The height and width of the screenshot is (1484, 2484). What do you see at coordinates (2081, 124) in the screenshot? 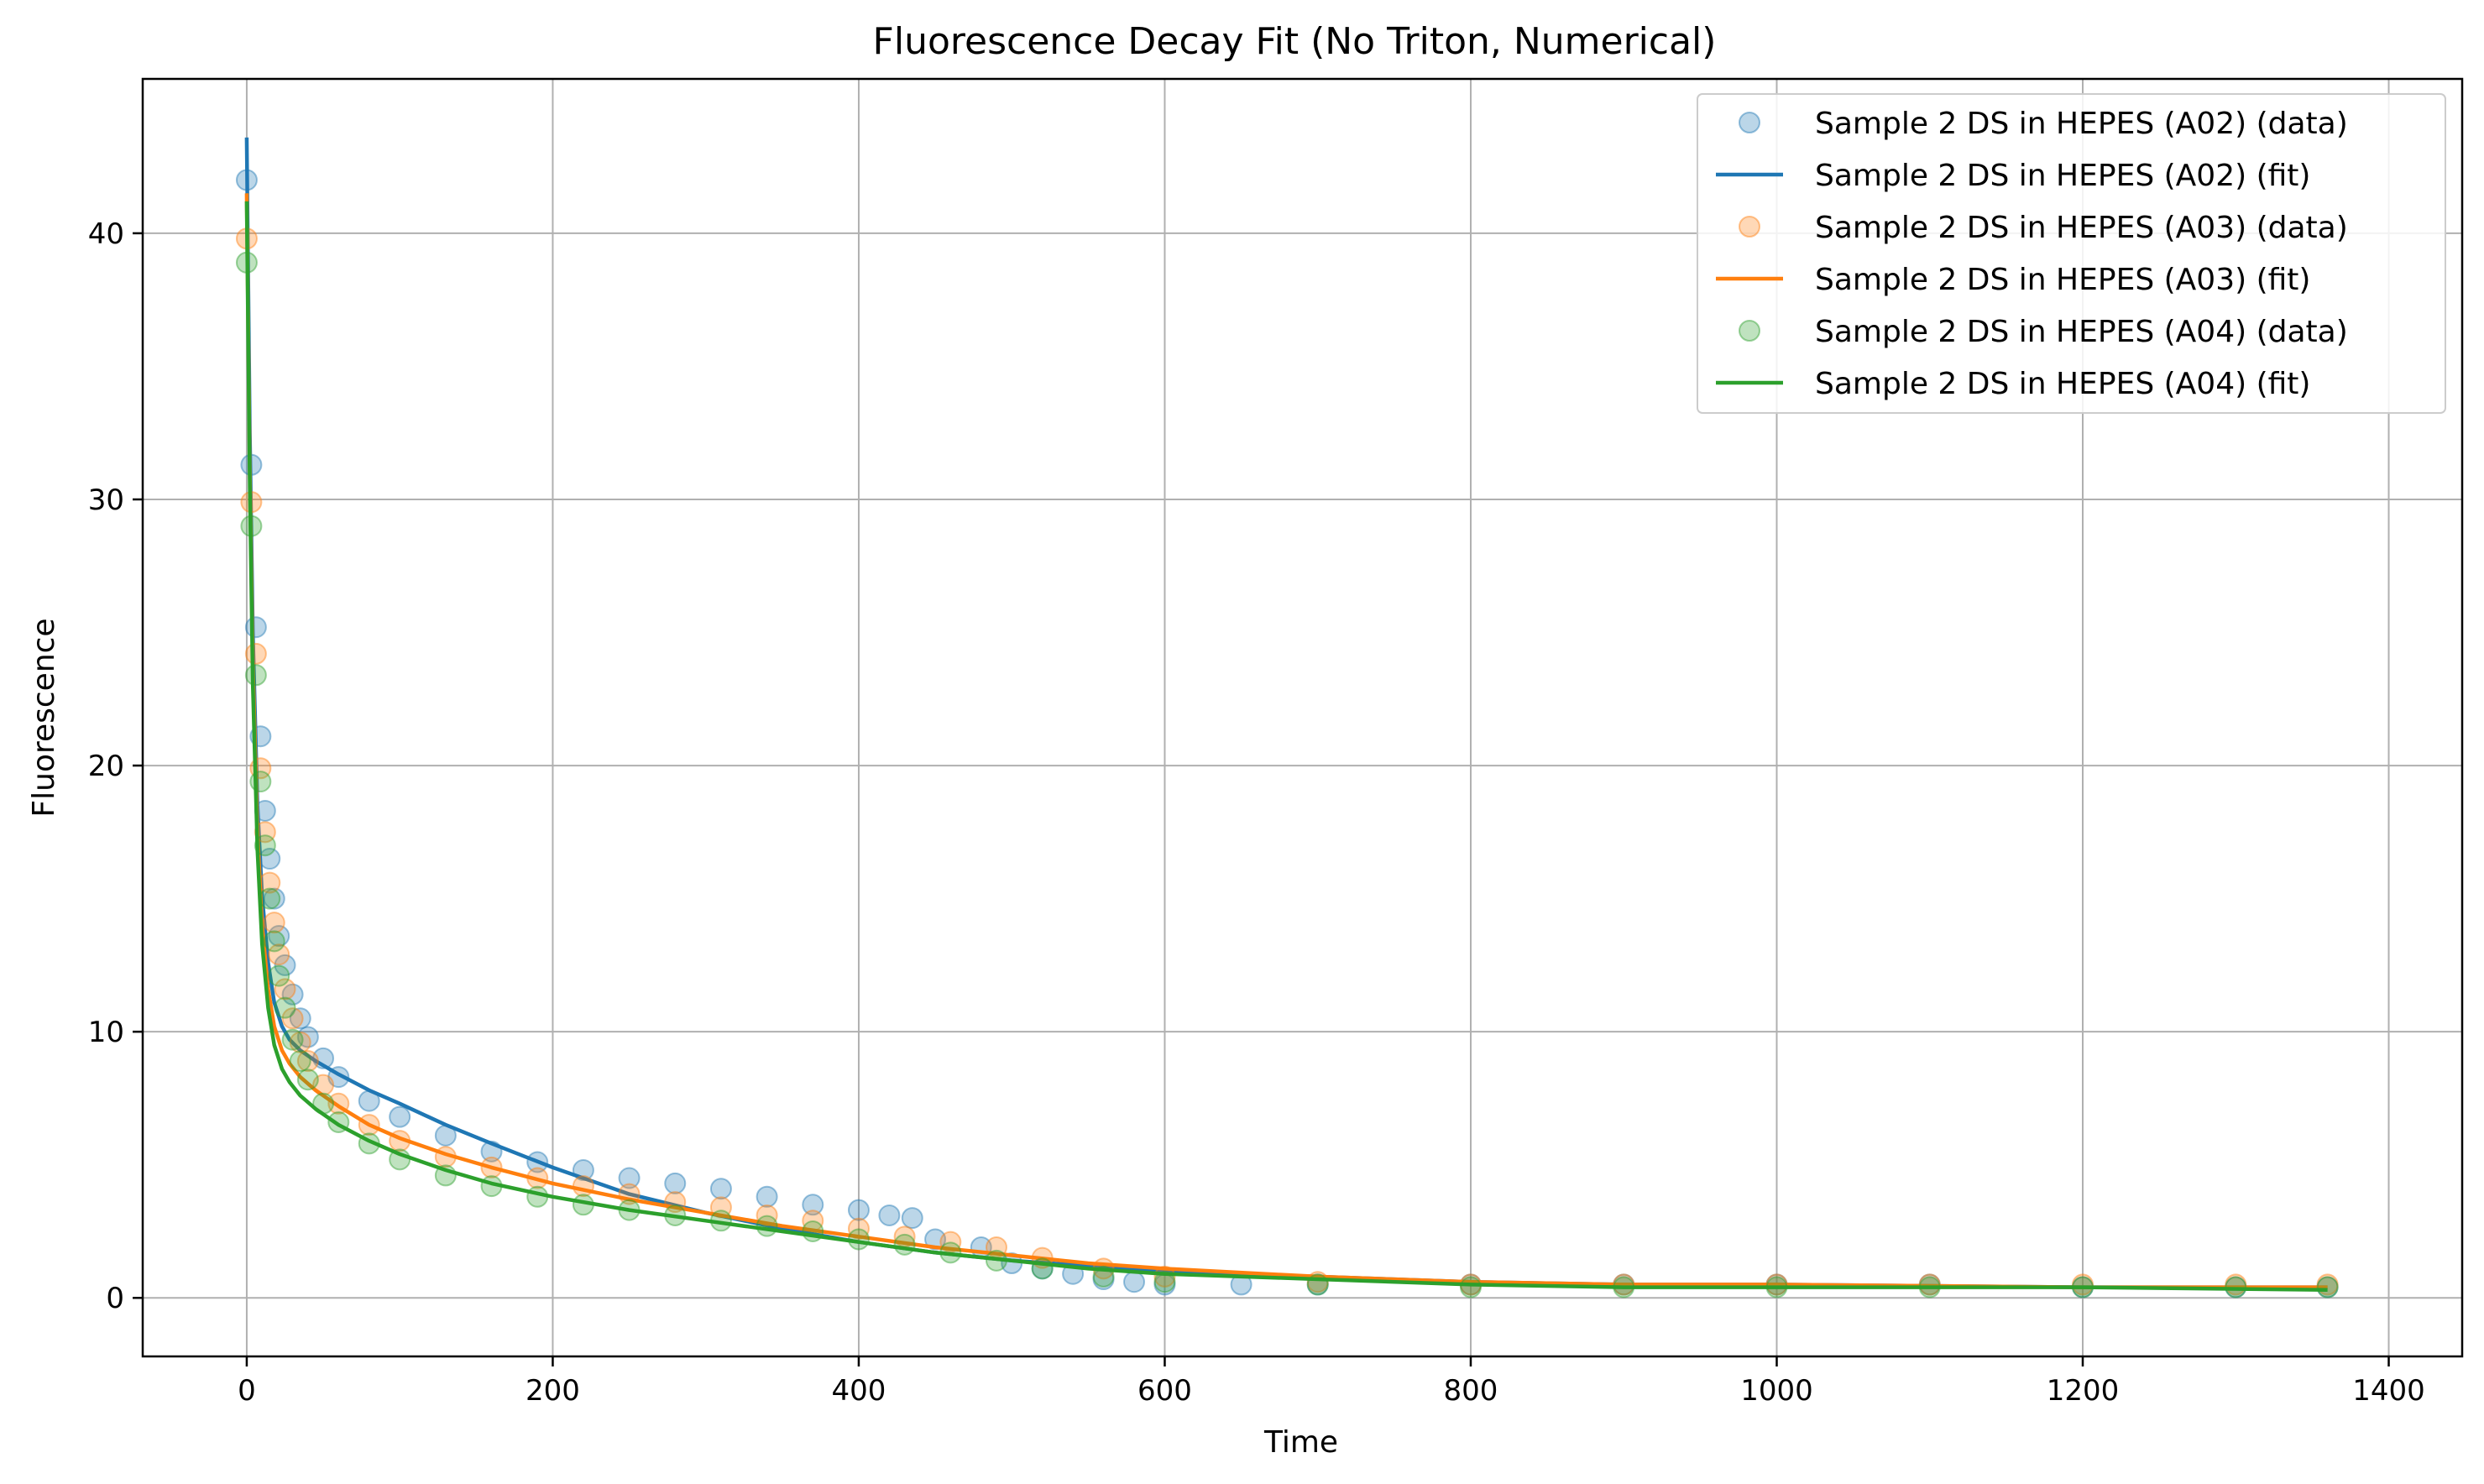
I see `legend-label: Sample 2 DS in HEPES (A02) (data)` at bounding box center [2081, 124].